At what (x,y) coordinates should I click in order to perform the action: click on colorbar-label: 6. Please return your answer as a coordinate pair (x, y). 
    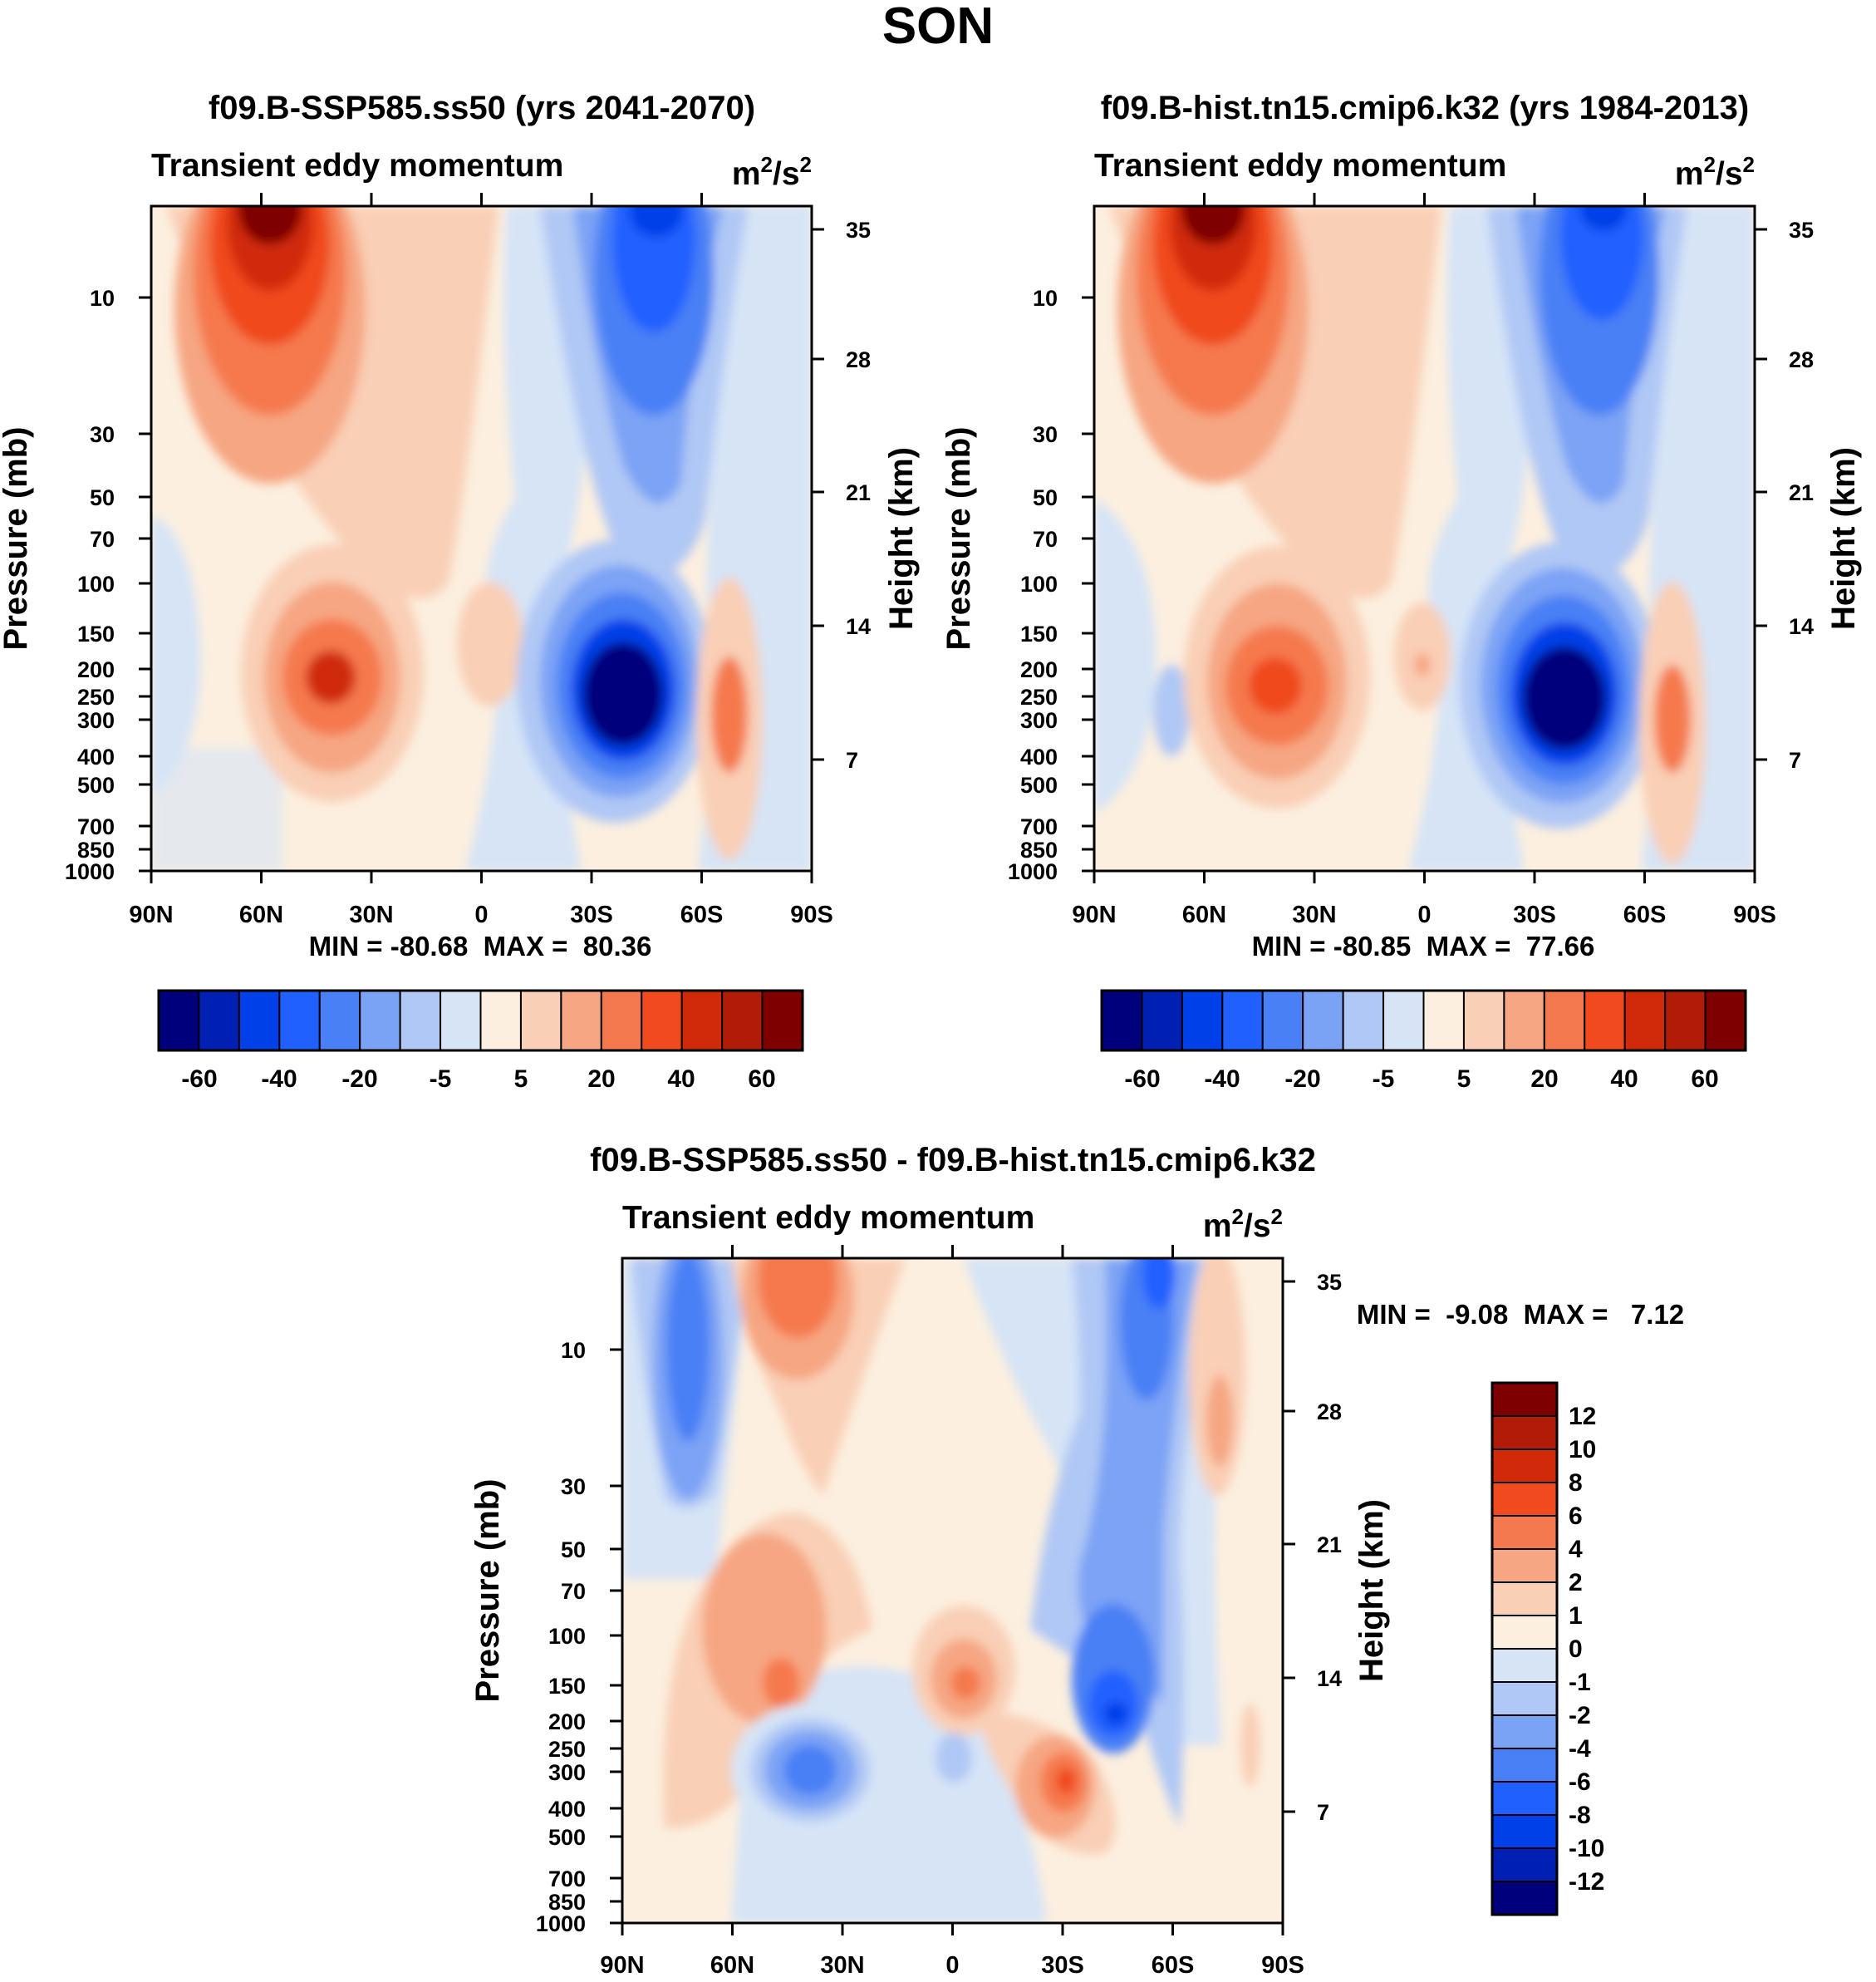
    Looking at the image, I should click on (1576, 1516).